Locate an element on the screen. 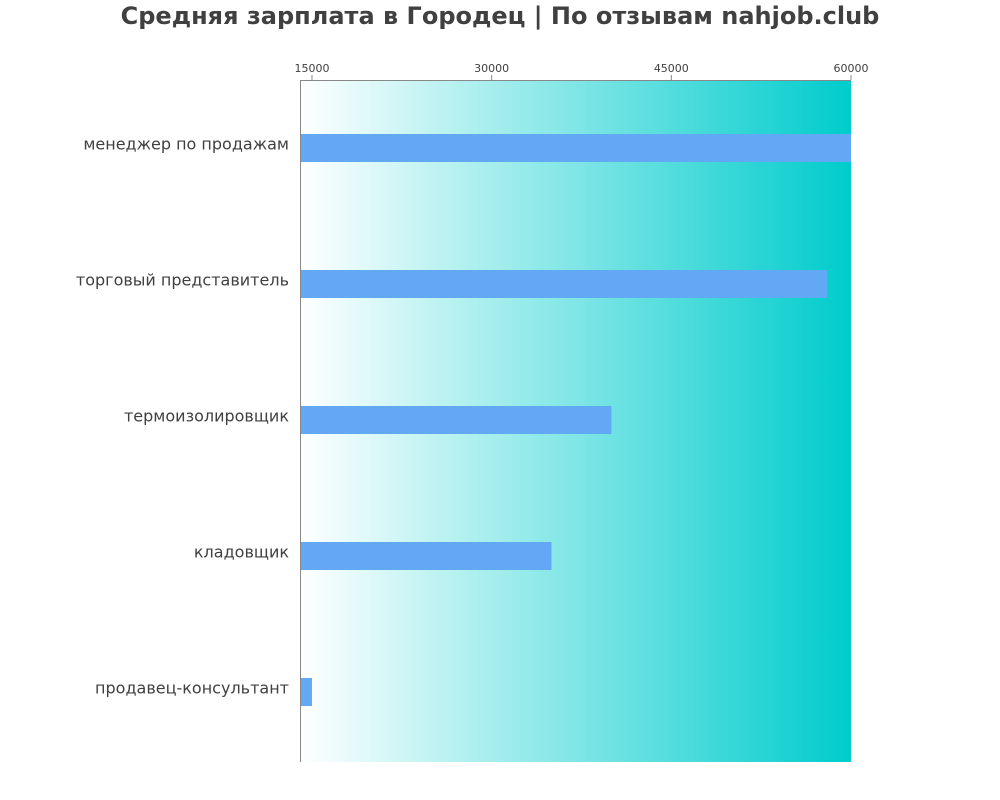  x-tick-label: 45000 is located at coordinates (671, 68).